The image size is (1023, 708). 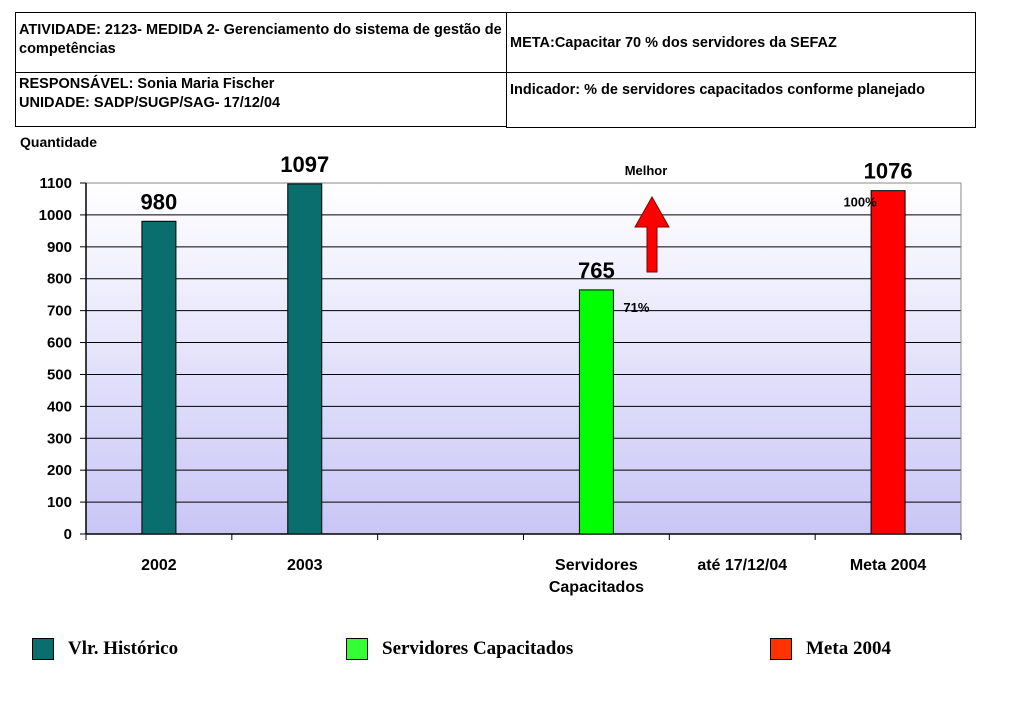 What do you see at coordinates (860, 202) in the screenshot?
I see `percent-annotation: 100%` at bounding box center [860, 202].